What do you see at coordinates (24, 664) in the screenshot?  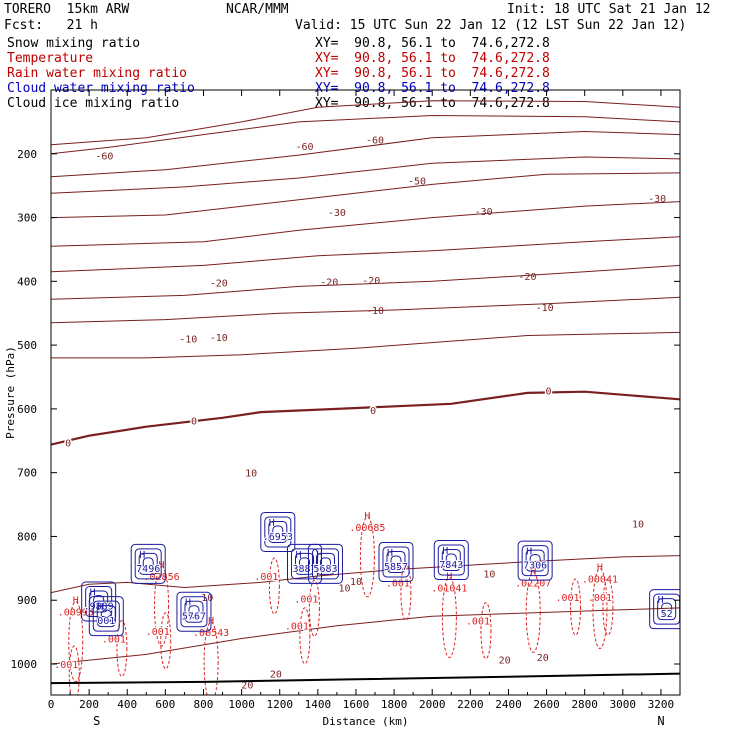 I see `y-tick-label: 1000` at bounding box center [24, 664].